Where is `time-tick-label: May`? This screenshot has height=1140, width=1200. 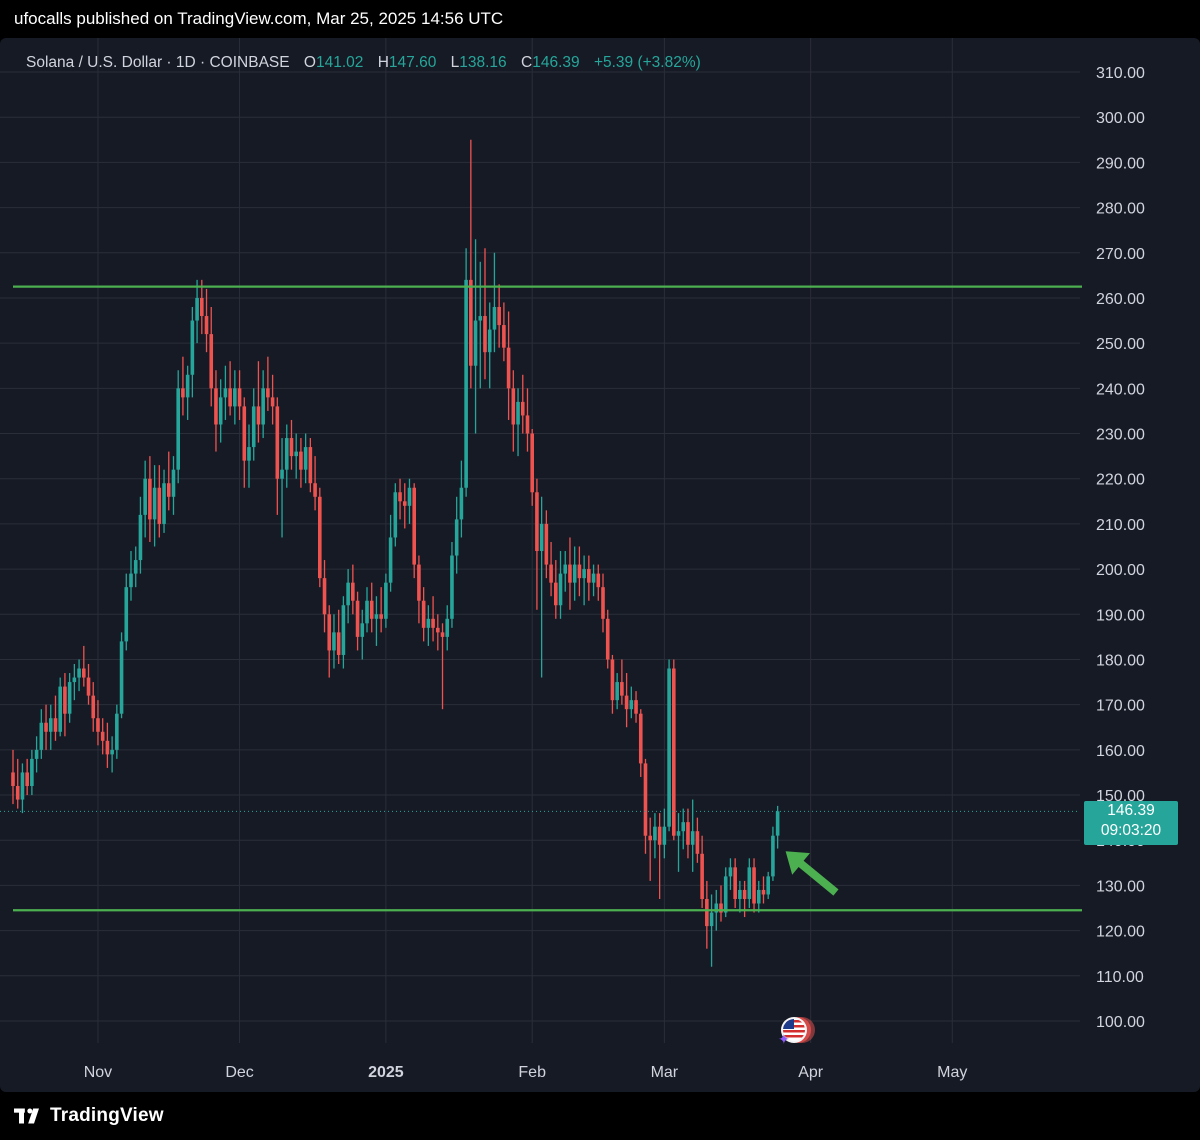 time-tick-label: May is located at coordinates (952, 1072).